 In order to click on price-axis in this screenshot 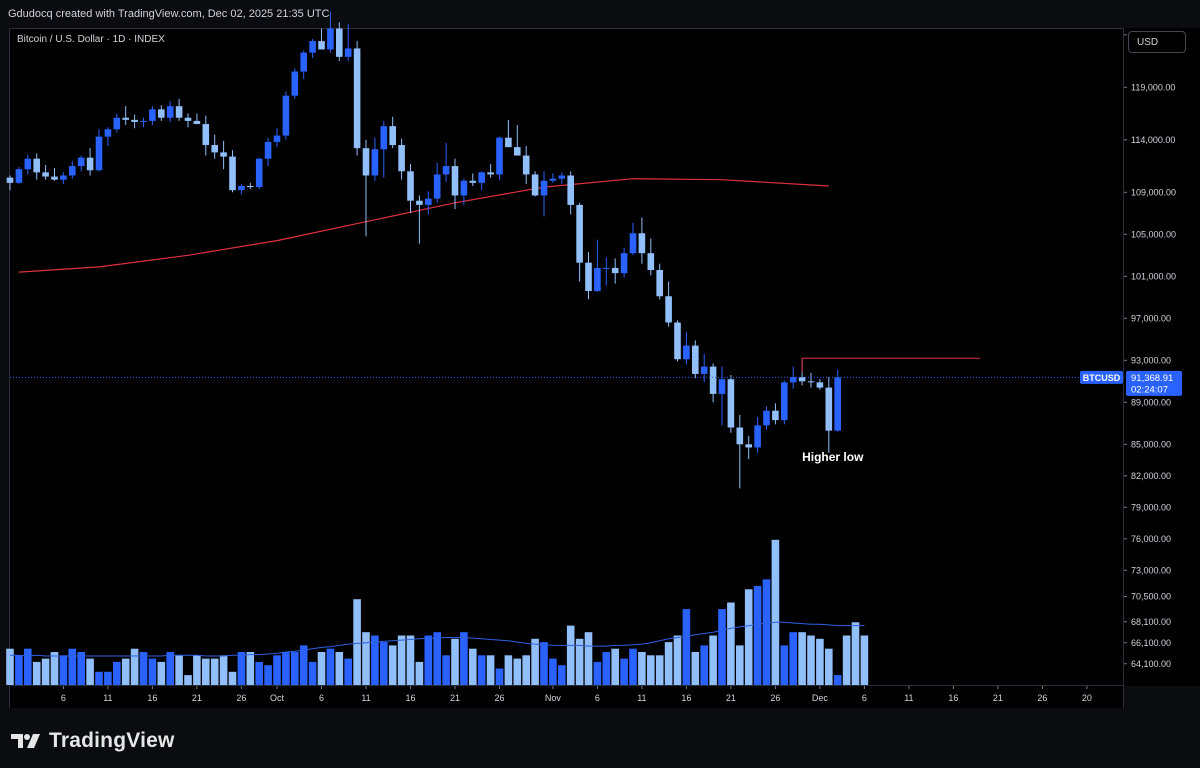, I will do `click(1162, 357)`.